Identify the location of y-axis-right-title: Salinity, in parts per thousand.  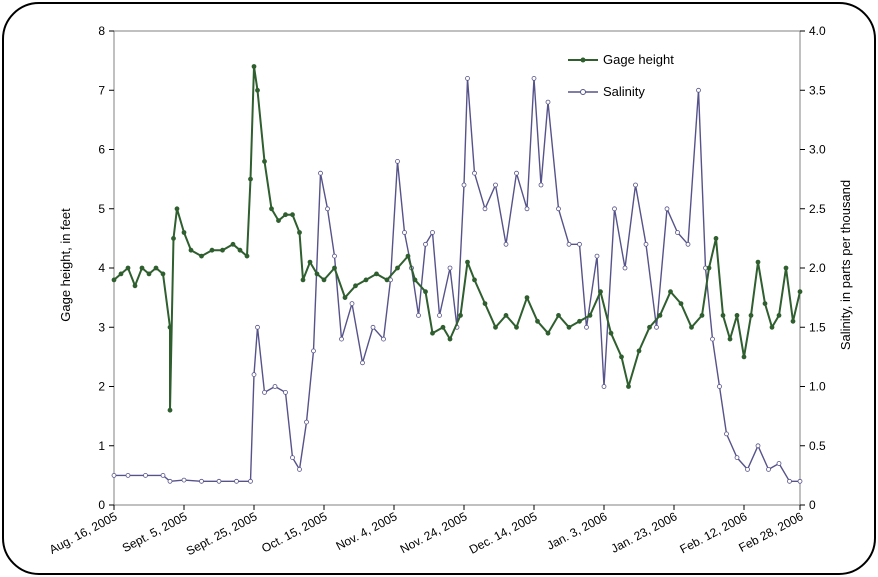
(845, 265).